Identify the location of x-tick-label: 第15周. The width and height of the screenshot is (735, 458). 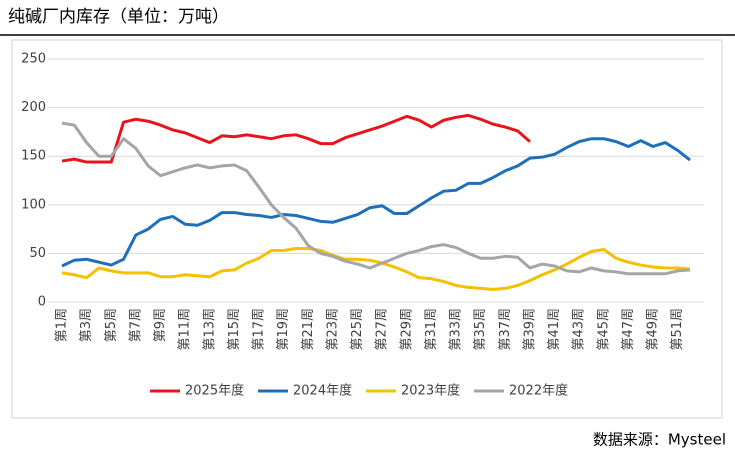
(234, 329).